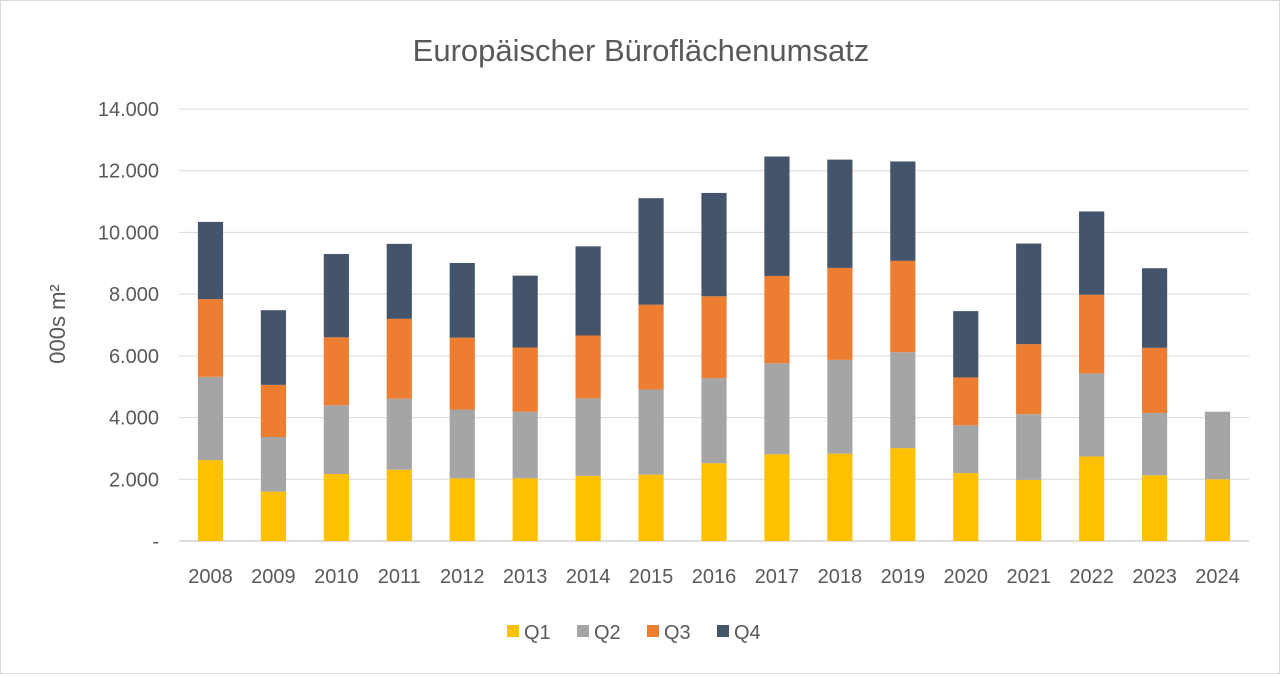 This screenshot has width=1280, height=678. I want to click on bar-2015-q2, so click(651, 432).